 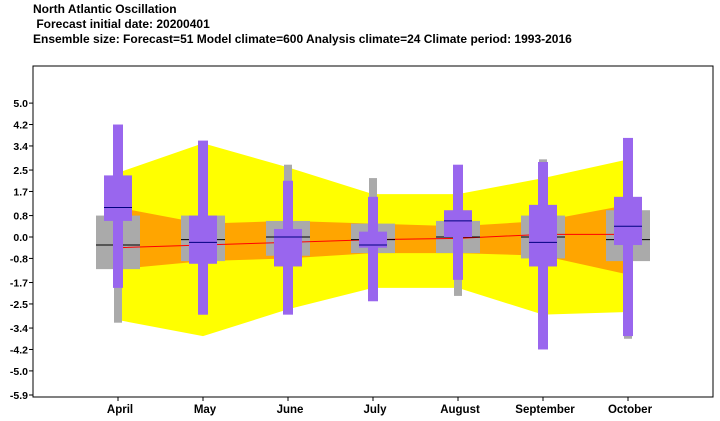 I want to click on y-tick-label: -2.5, so click(x=19, y=305).